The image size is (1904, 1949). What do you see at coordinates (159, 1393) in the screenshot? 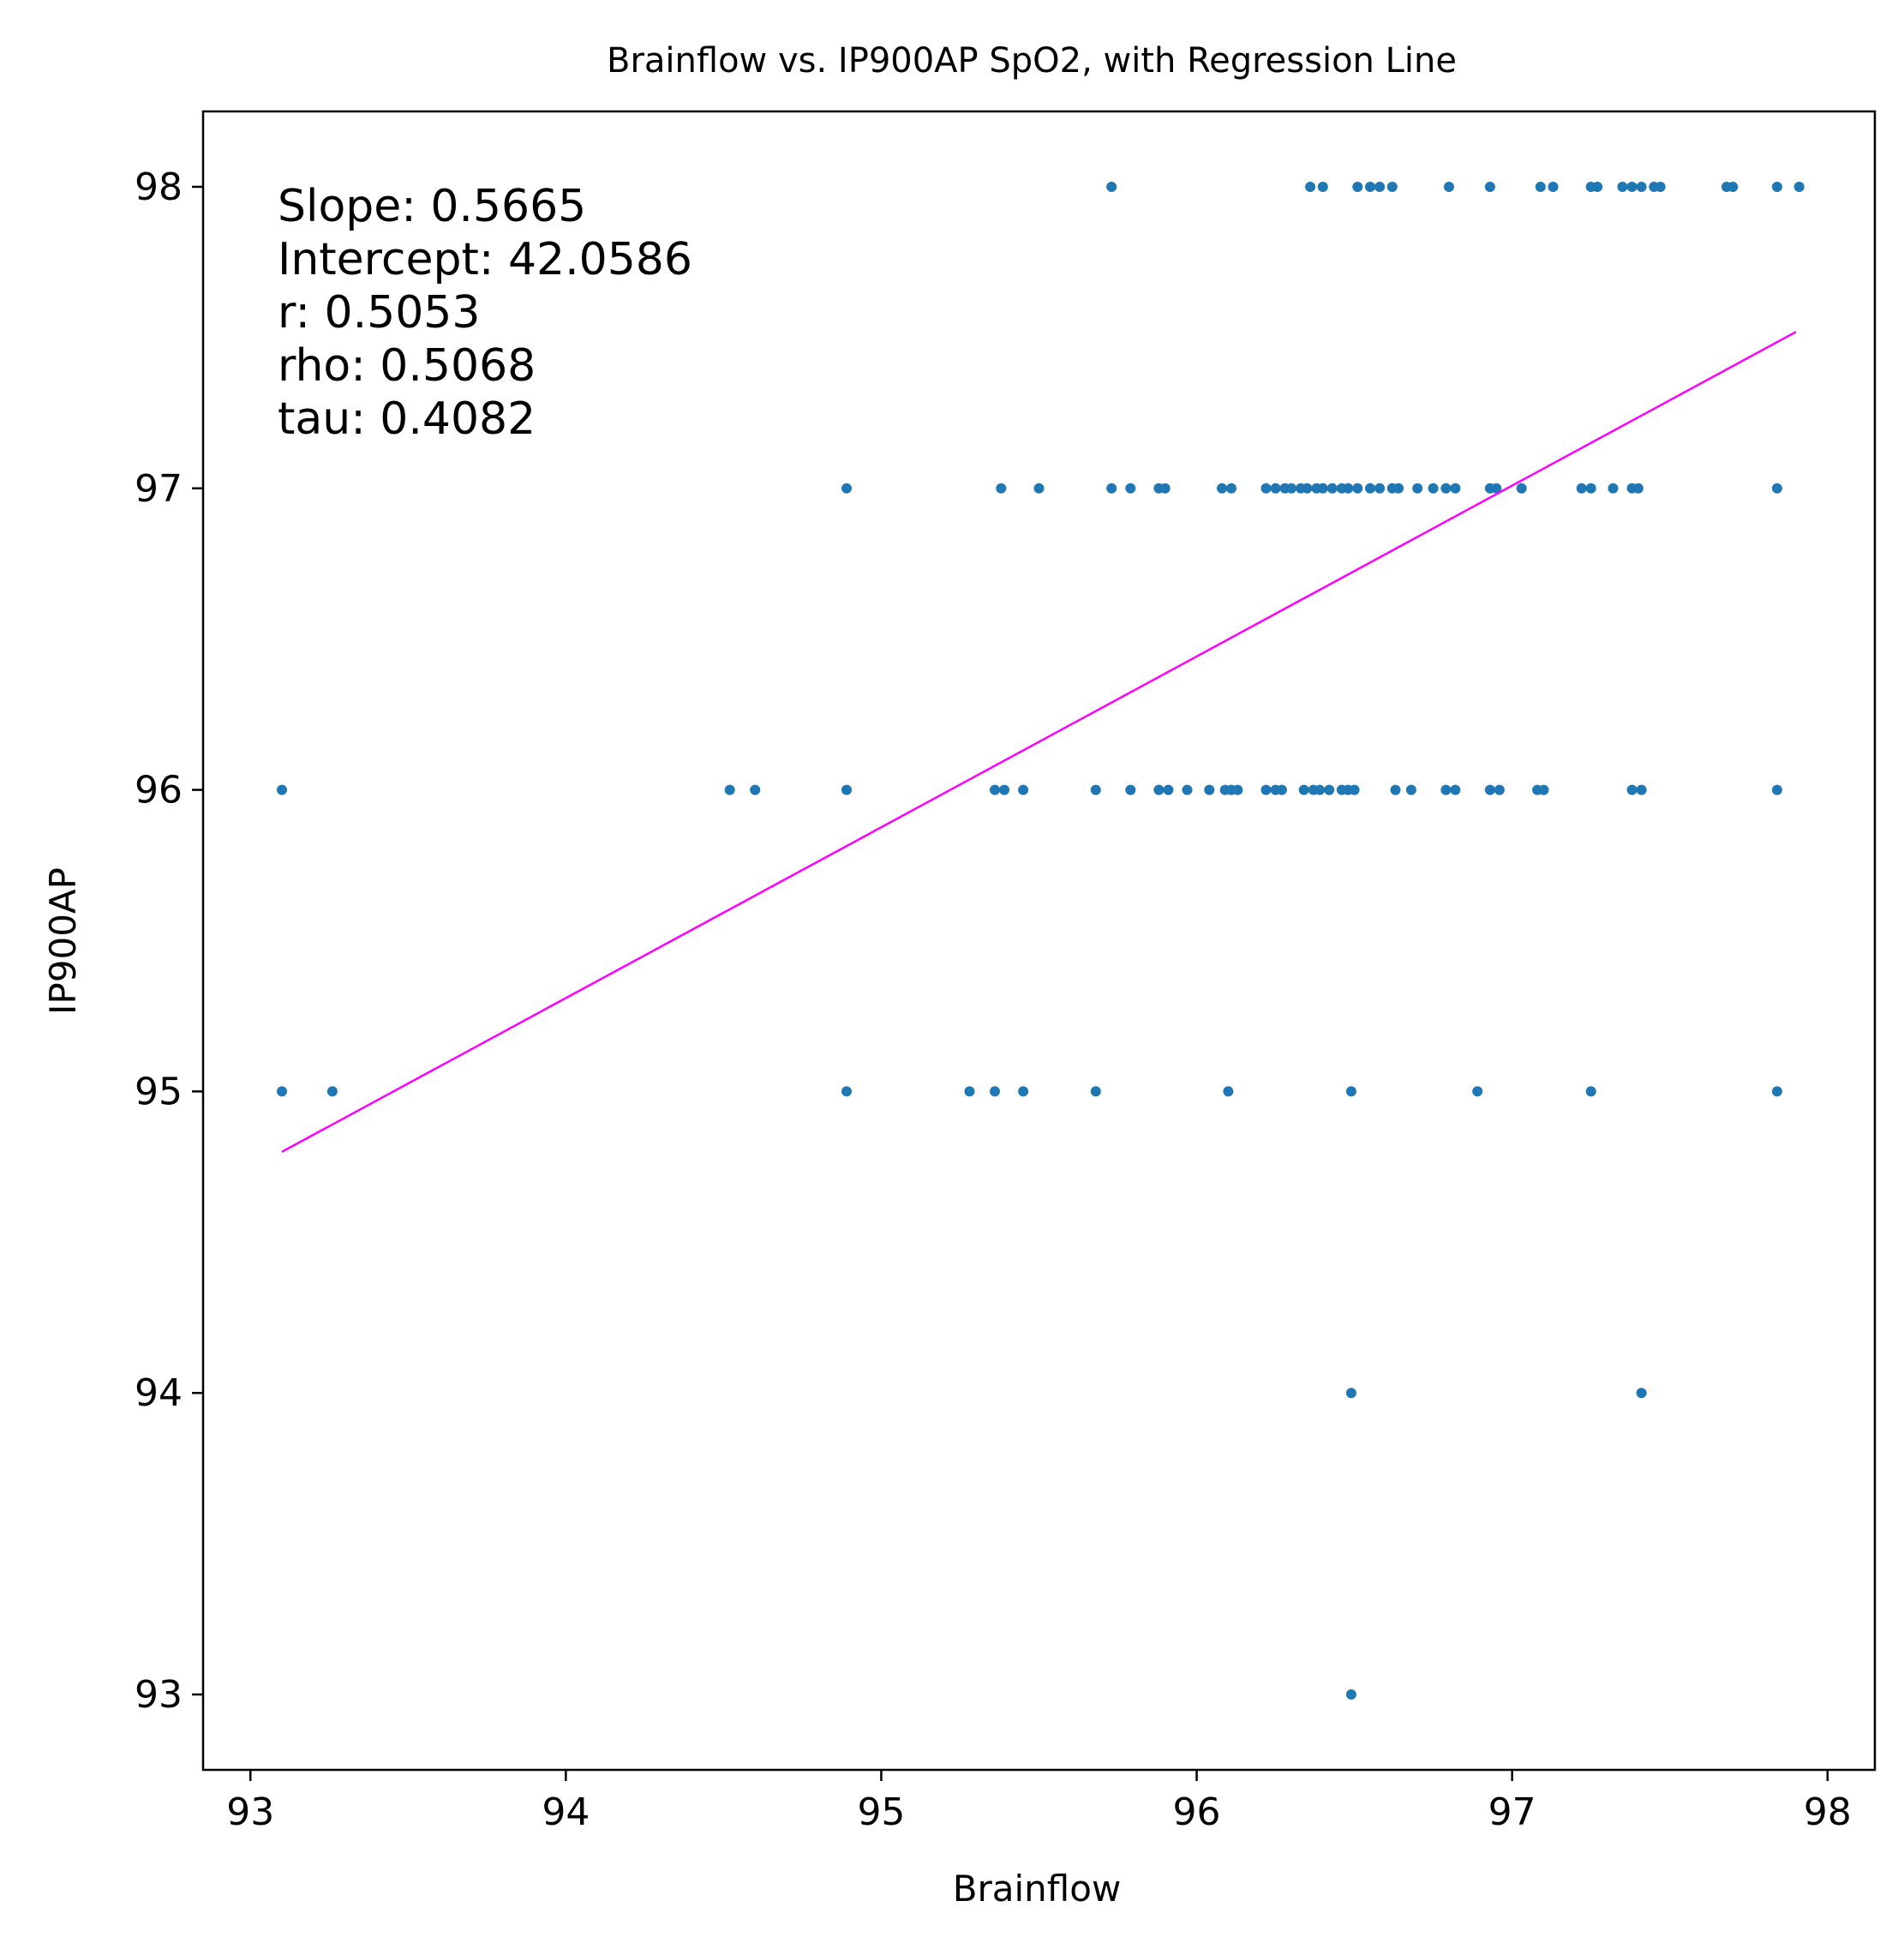
I see `y-tick-label: 94` at bounding box center [159, 1393].